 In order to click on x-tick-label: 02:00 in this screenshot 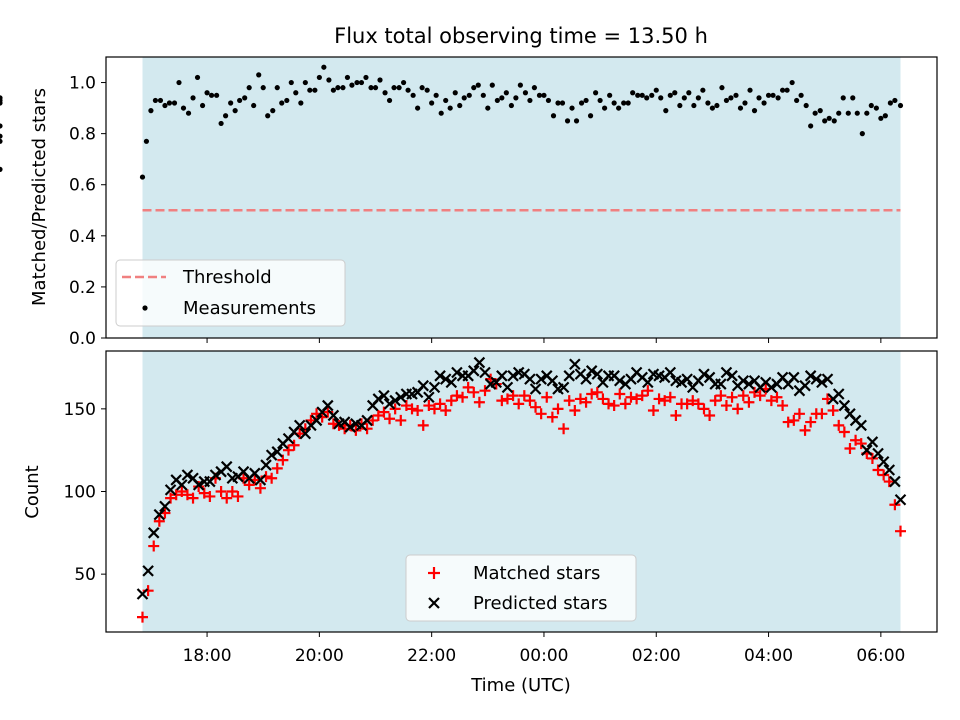, I will do `click(656, 656)`.